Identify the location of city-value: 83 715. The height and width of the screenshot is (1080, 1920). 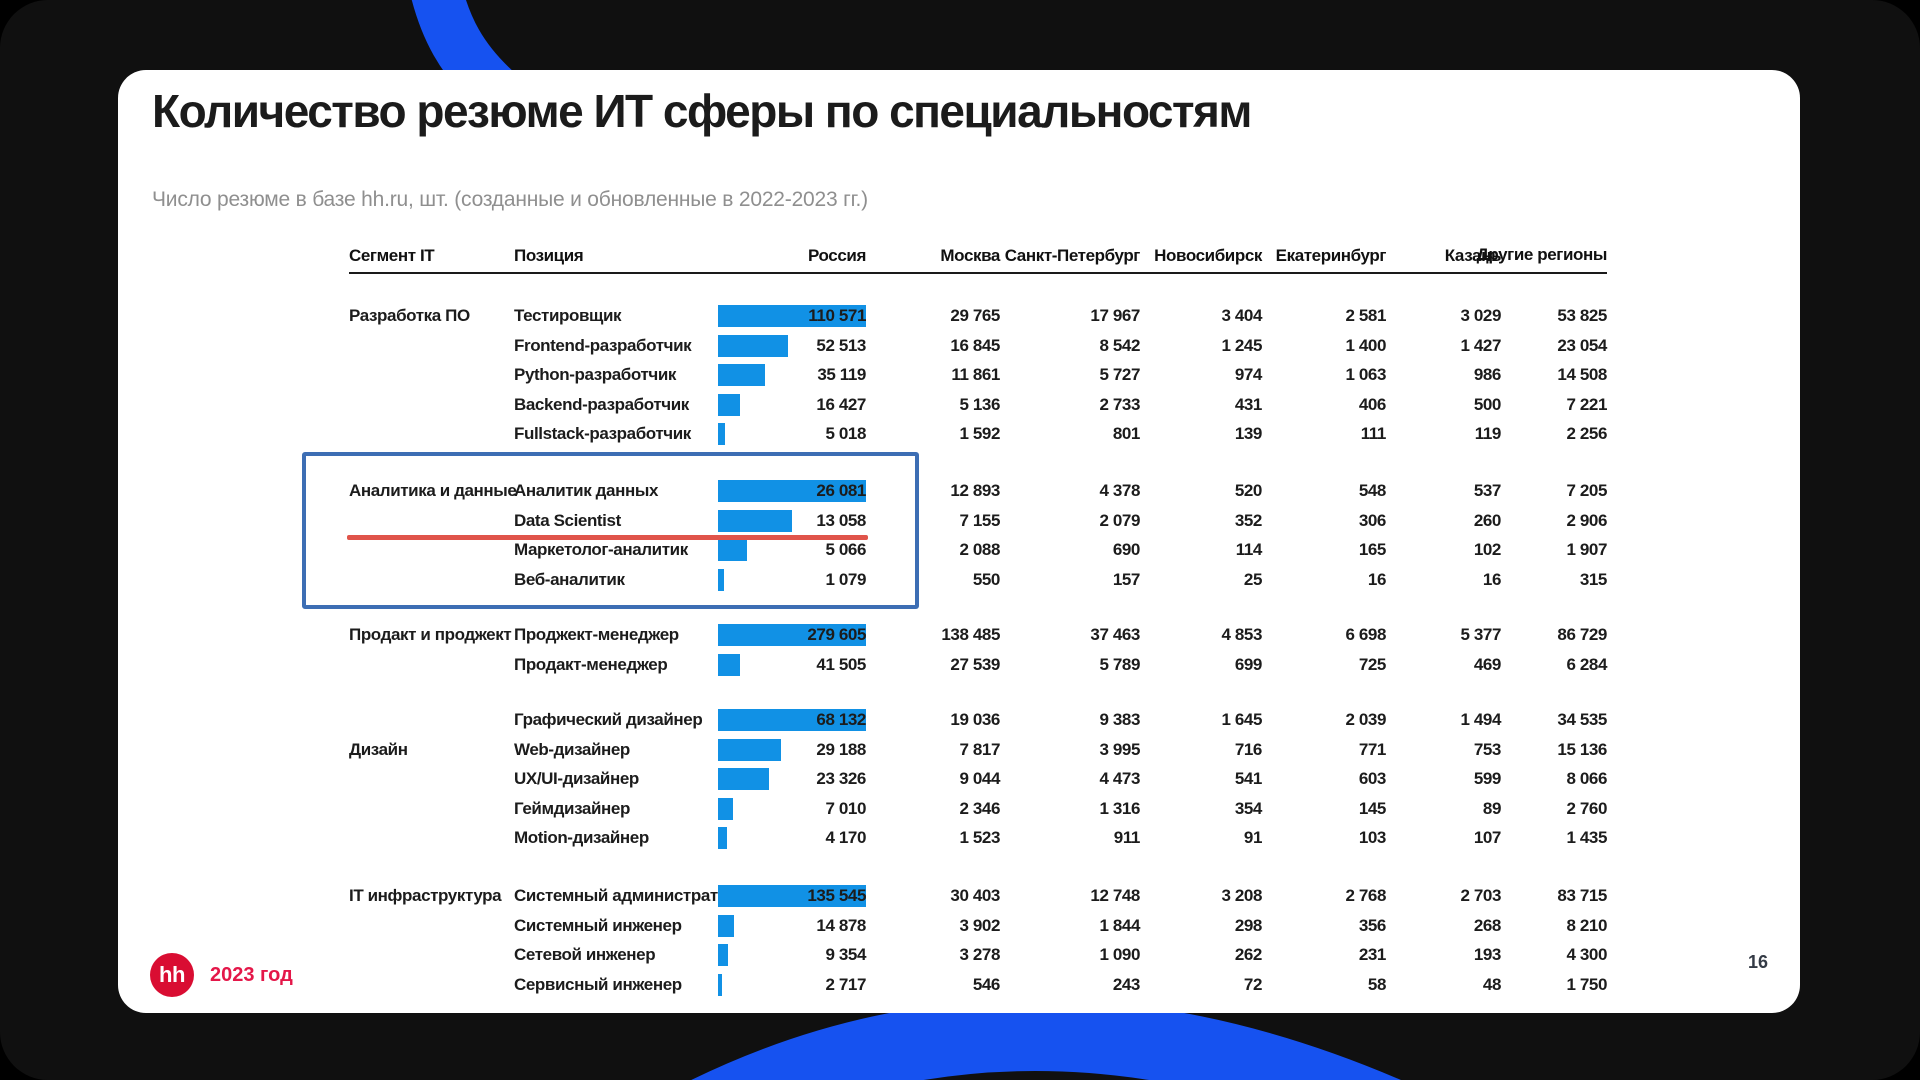
(1582, 895).